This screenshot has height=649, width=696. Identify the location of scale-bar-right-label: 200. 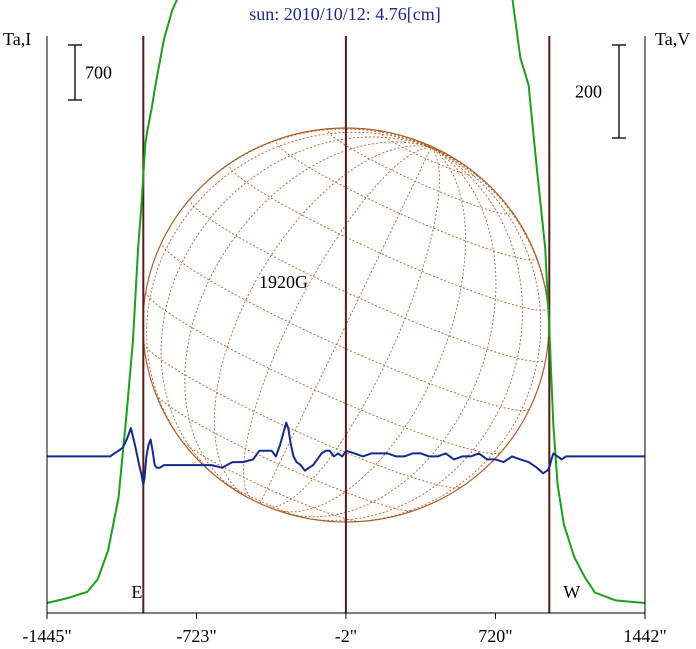
(588, 92).